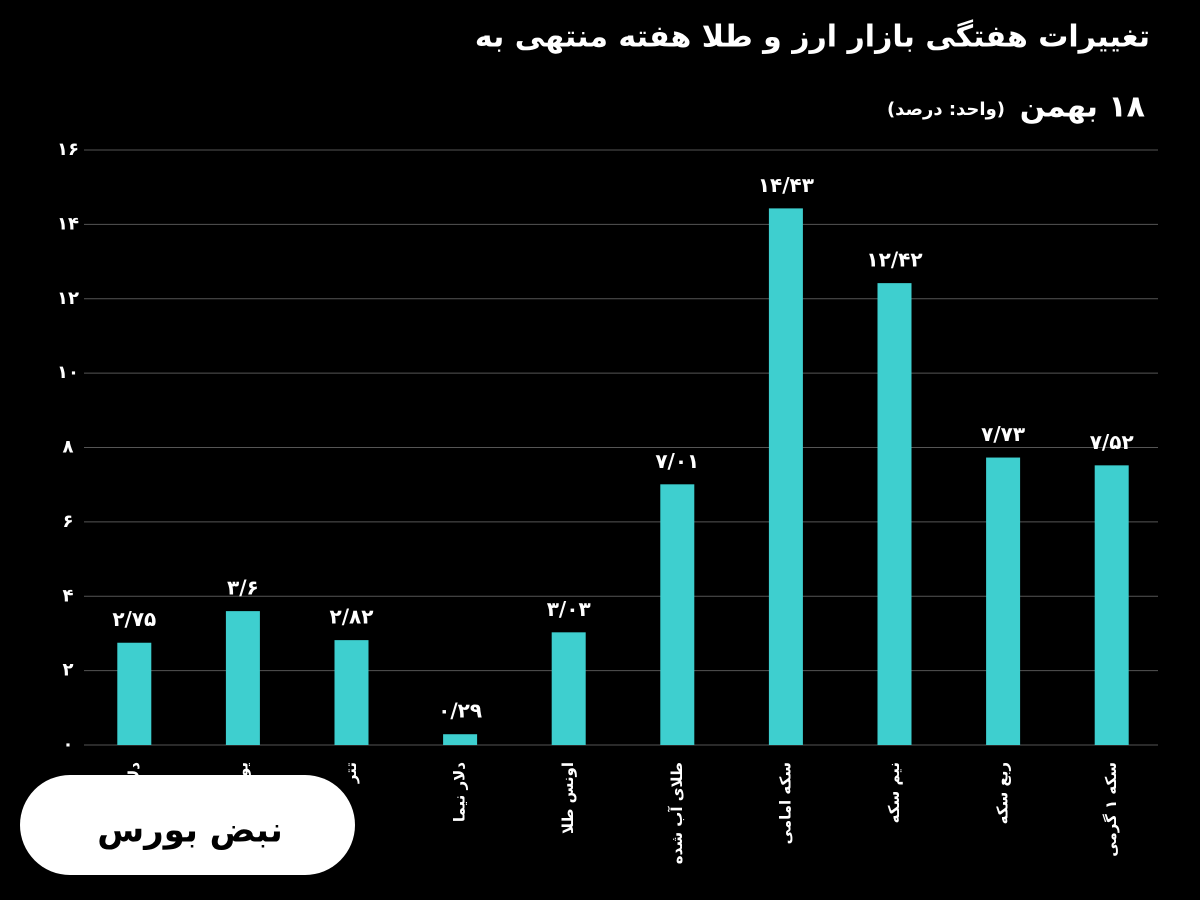  Describe the element at coordinates (1082, 107) in the screenshot. I see `chart-title-line2: ۱۸ بهمن` at that location.